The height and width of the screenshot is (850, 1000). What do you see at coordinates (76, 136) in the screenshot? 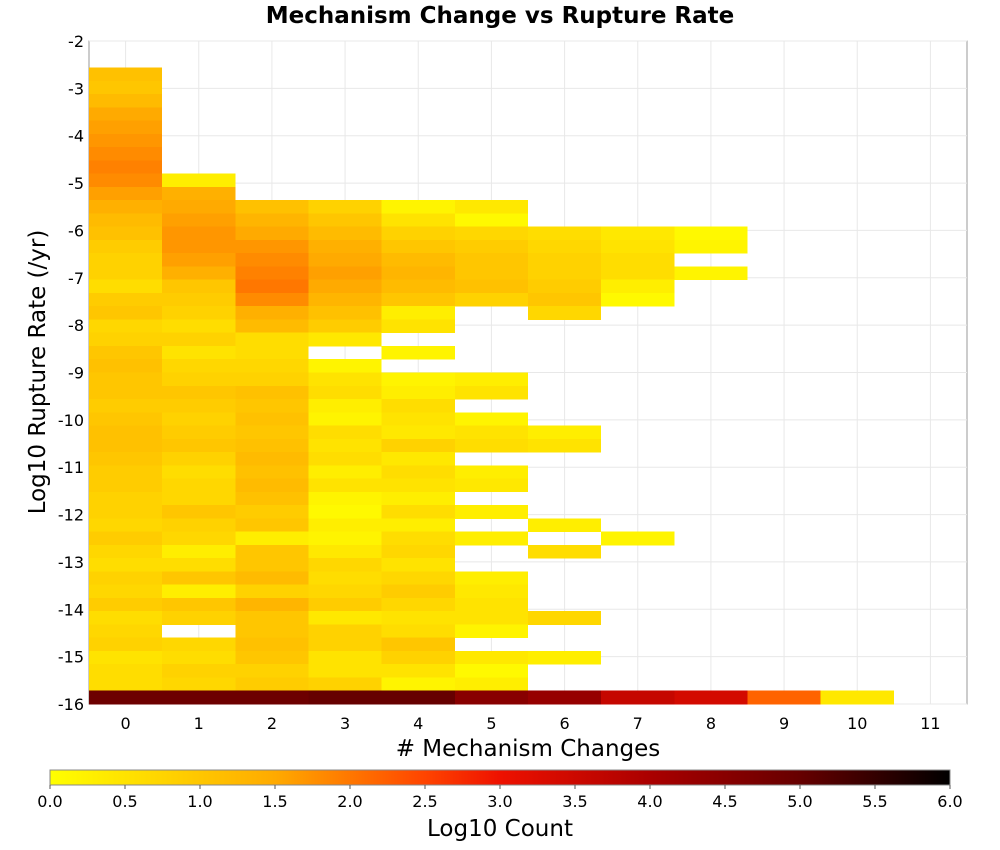
I see `y-tick-label: -4` at bounding box center [76, 136].